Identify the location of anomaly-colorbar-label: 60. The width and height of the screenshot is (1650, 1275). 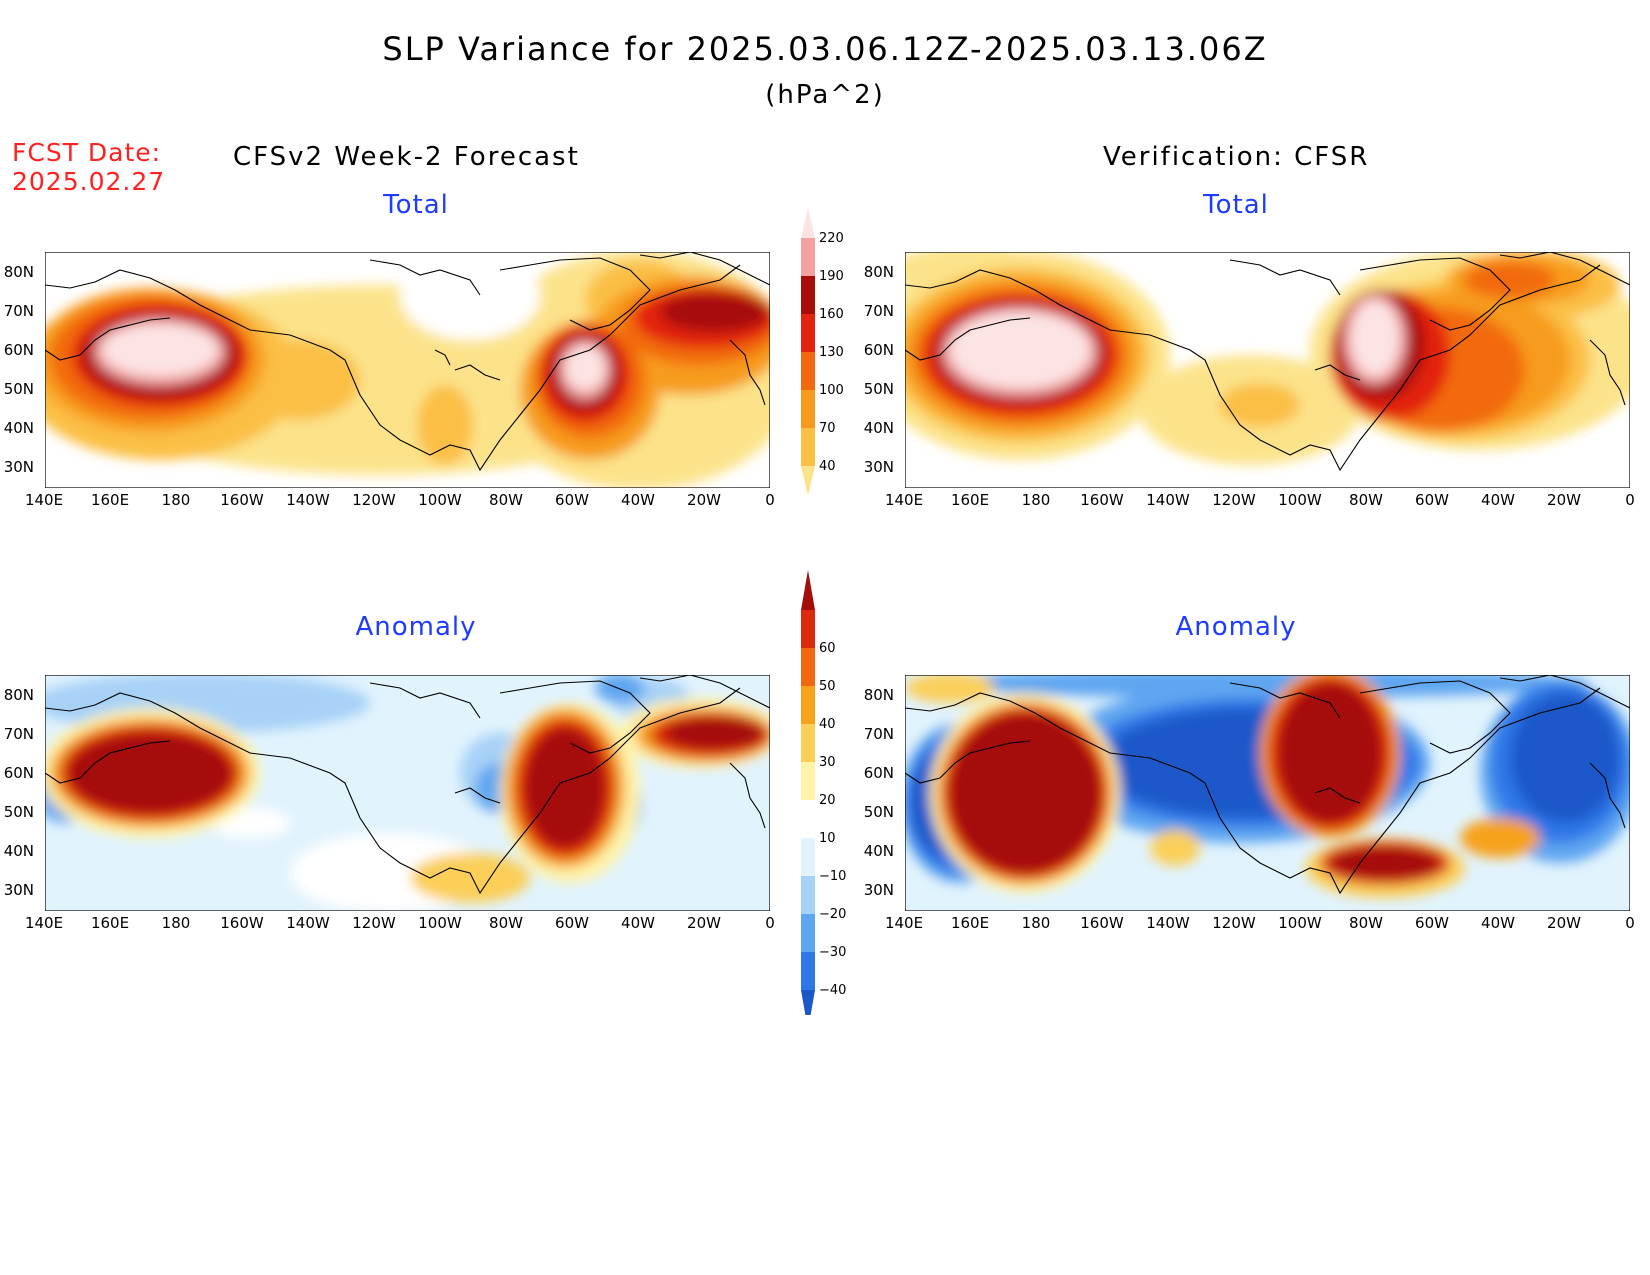
(827, 648).